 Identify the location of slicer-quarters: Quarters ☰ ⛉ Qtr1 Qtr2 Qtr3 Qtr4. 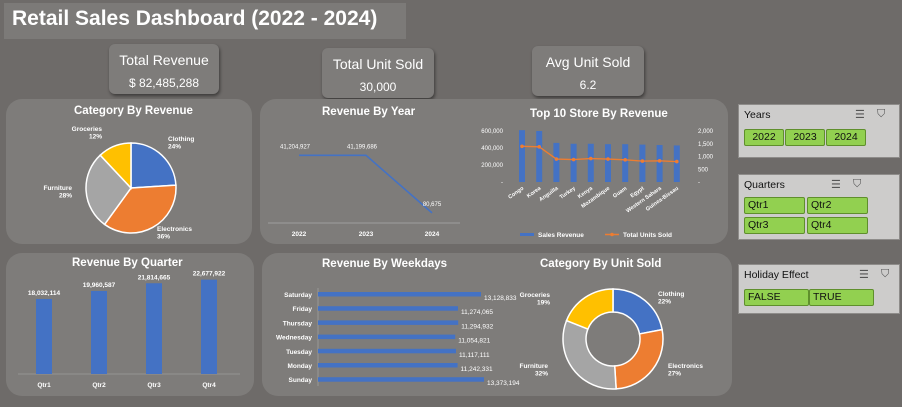
(819, 207).